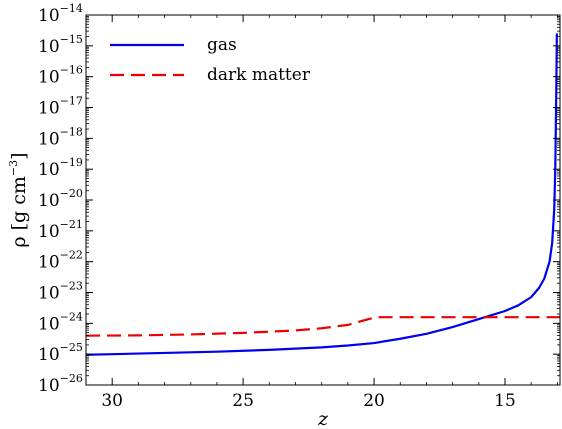 The image size is (562, 429). Describe the element at coordinates (60, 230) in the screenshot. I see `y-tick-label: 10−21` at that location.